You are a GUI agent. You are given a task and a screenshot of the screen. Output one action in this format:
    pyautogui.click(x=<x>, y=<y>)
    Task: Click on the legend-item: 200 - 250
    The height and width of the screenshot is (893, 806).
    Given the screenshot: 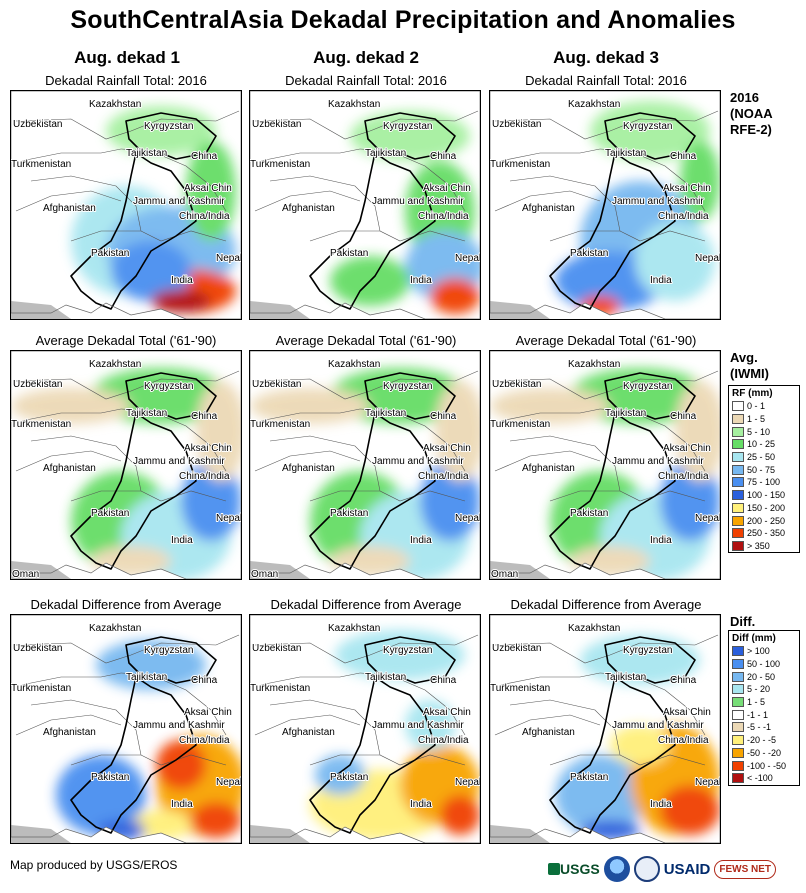 What is the action you would take?
    pyautogui.click(x=764, y=520)
    